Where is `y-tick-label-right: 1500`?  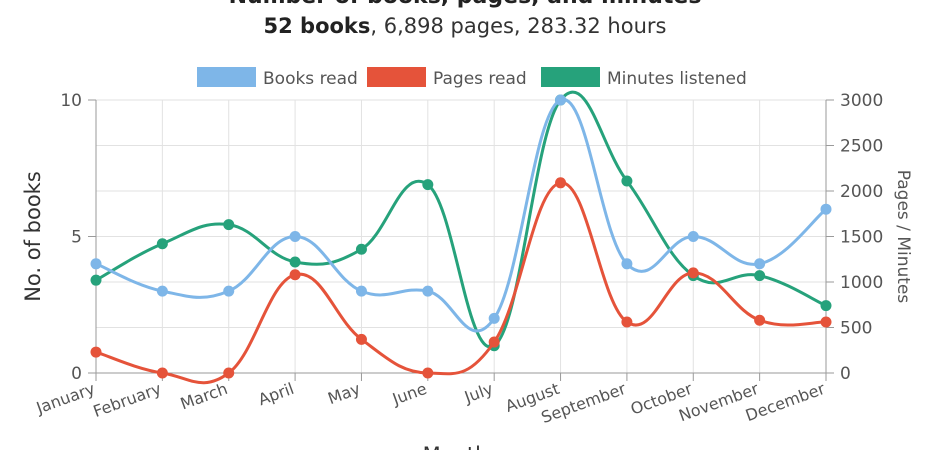
y-tick-label-right: 1500 is located at coordinates (861, 238).